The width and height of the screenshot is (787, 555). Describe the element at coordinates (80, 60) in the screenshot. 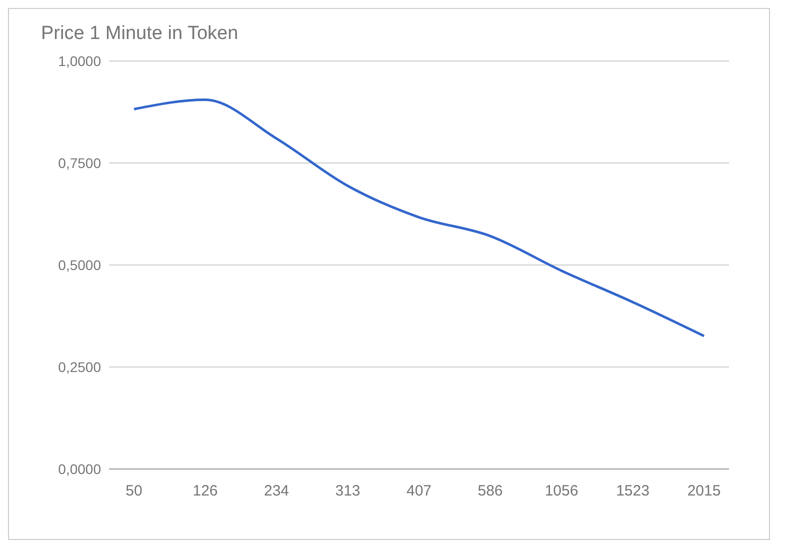

I see `y-tick-label: 1,0000` at that location.